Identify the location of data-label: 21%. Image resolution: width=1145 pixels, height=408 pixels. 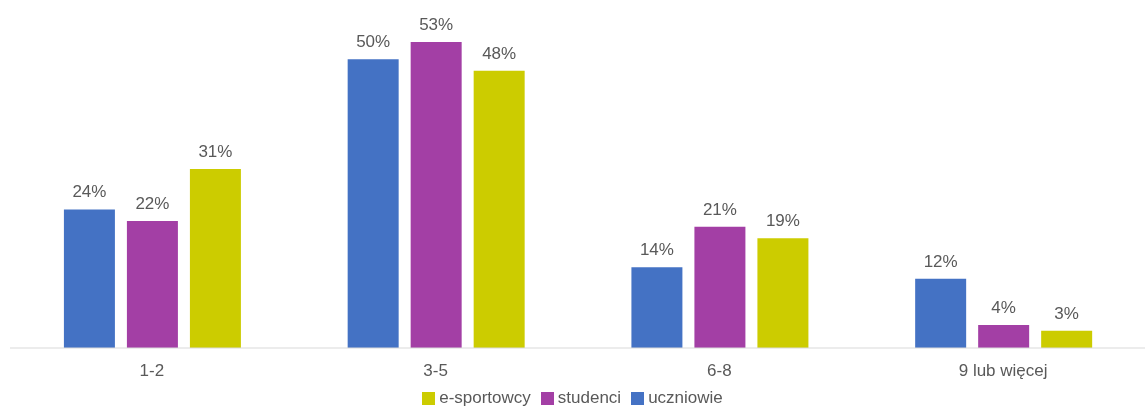
(719, 209).